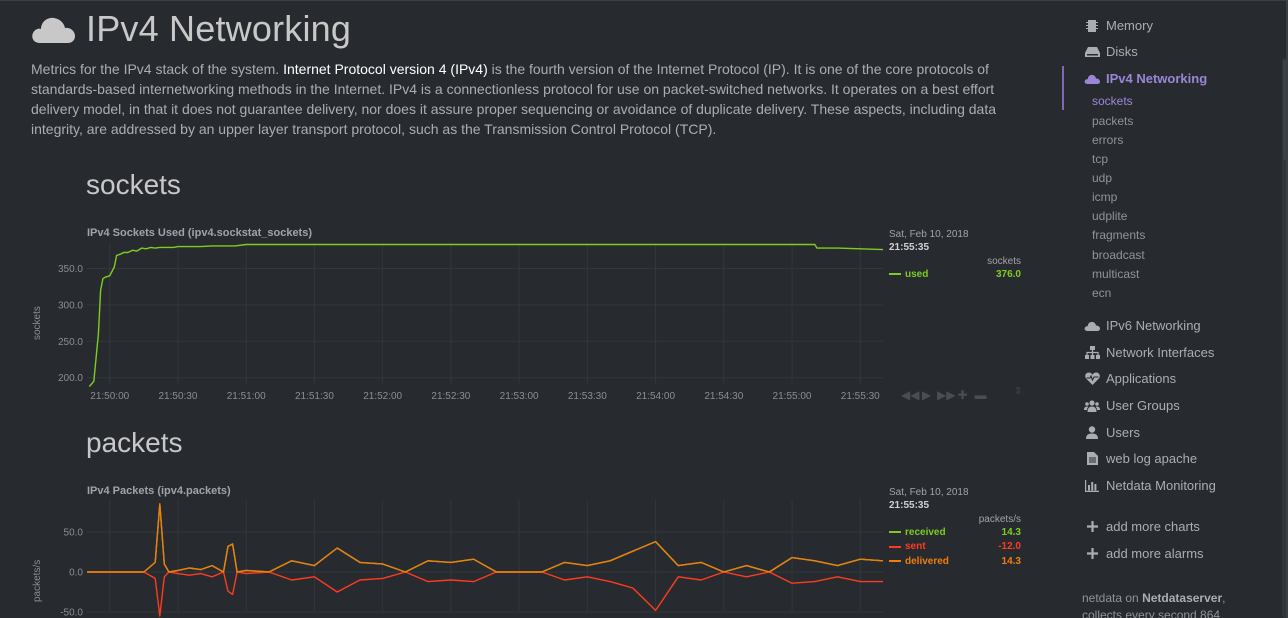 The height and width of the screenshot is (618, 1288). Describe the element at coordinates (1152, 458) in the screenshot. I see `sidebar-item-label: web log apache` at that location.